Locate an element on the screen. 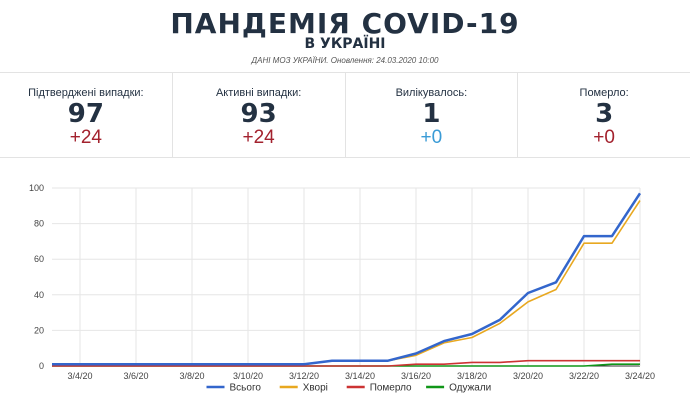  stat-value: 3 is located at coordinates (604, 114).